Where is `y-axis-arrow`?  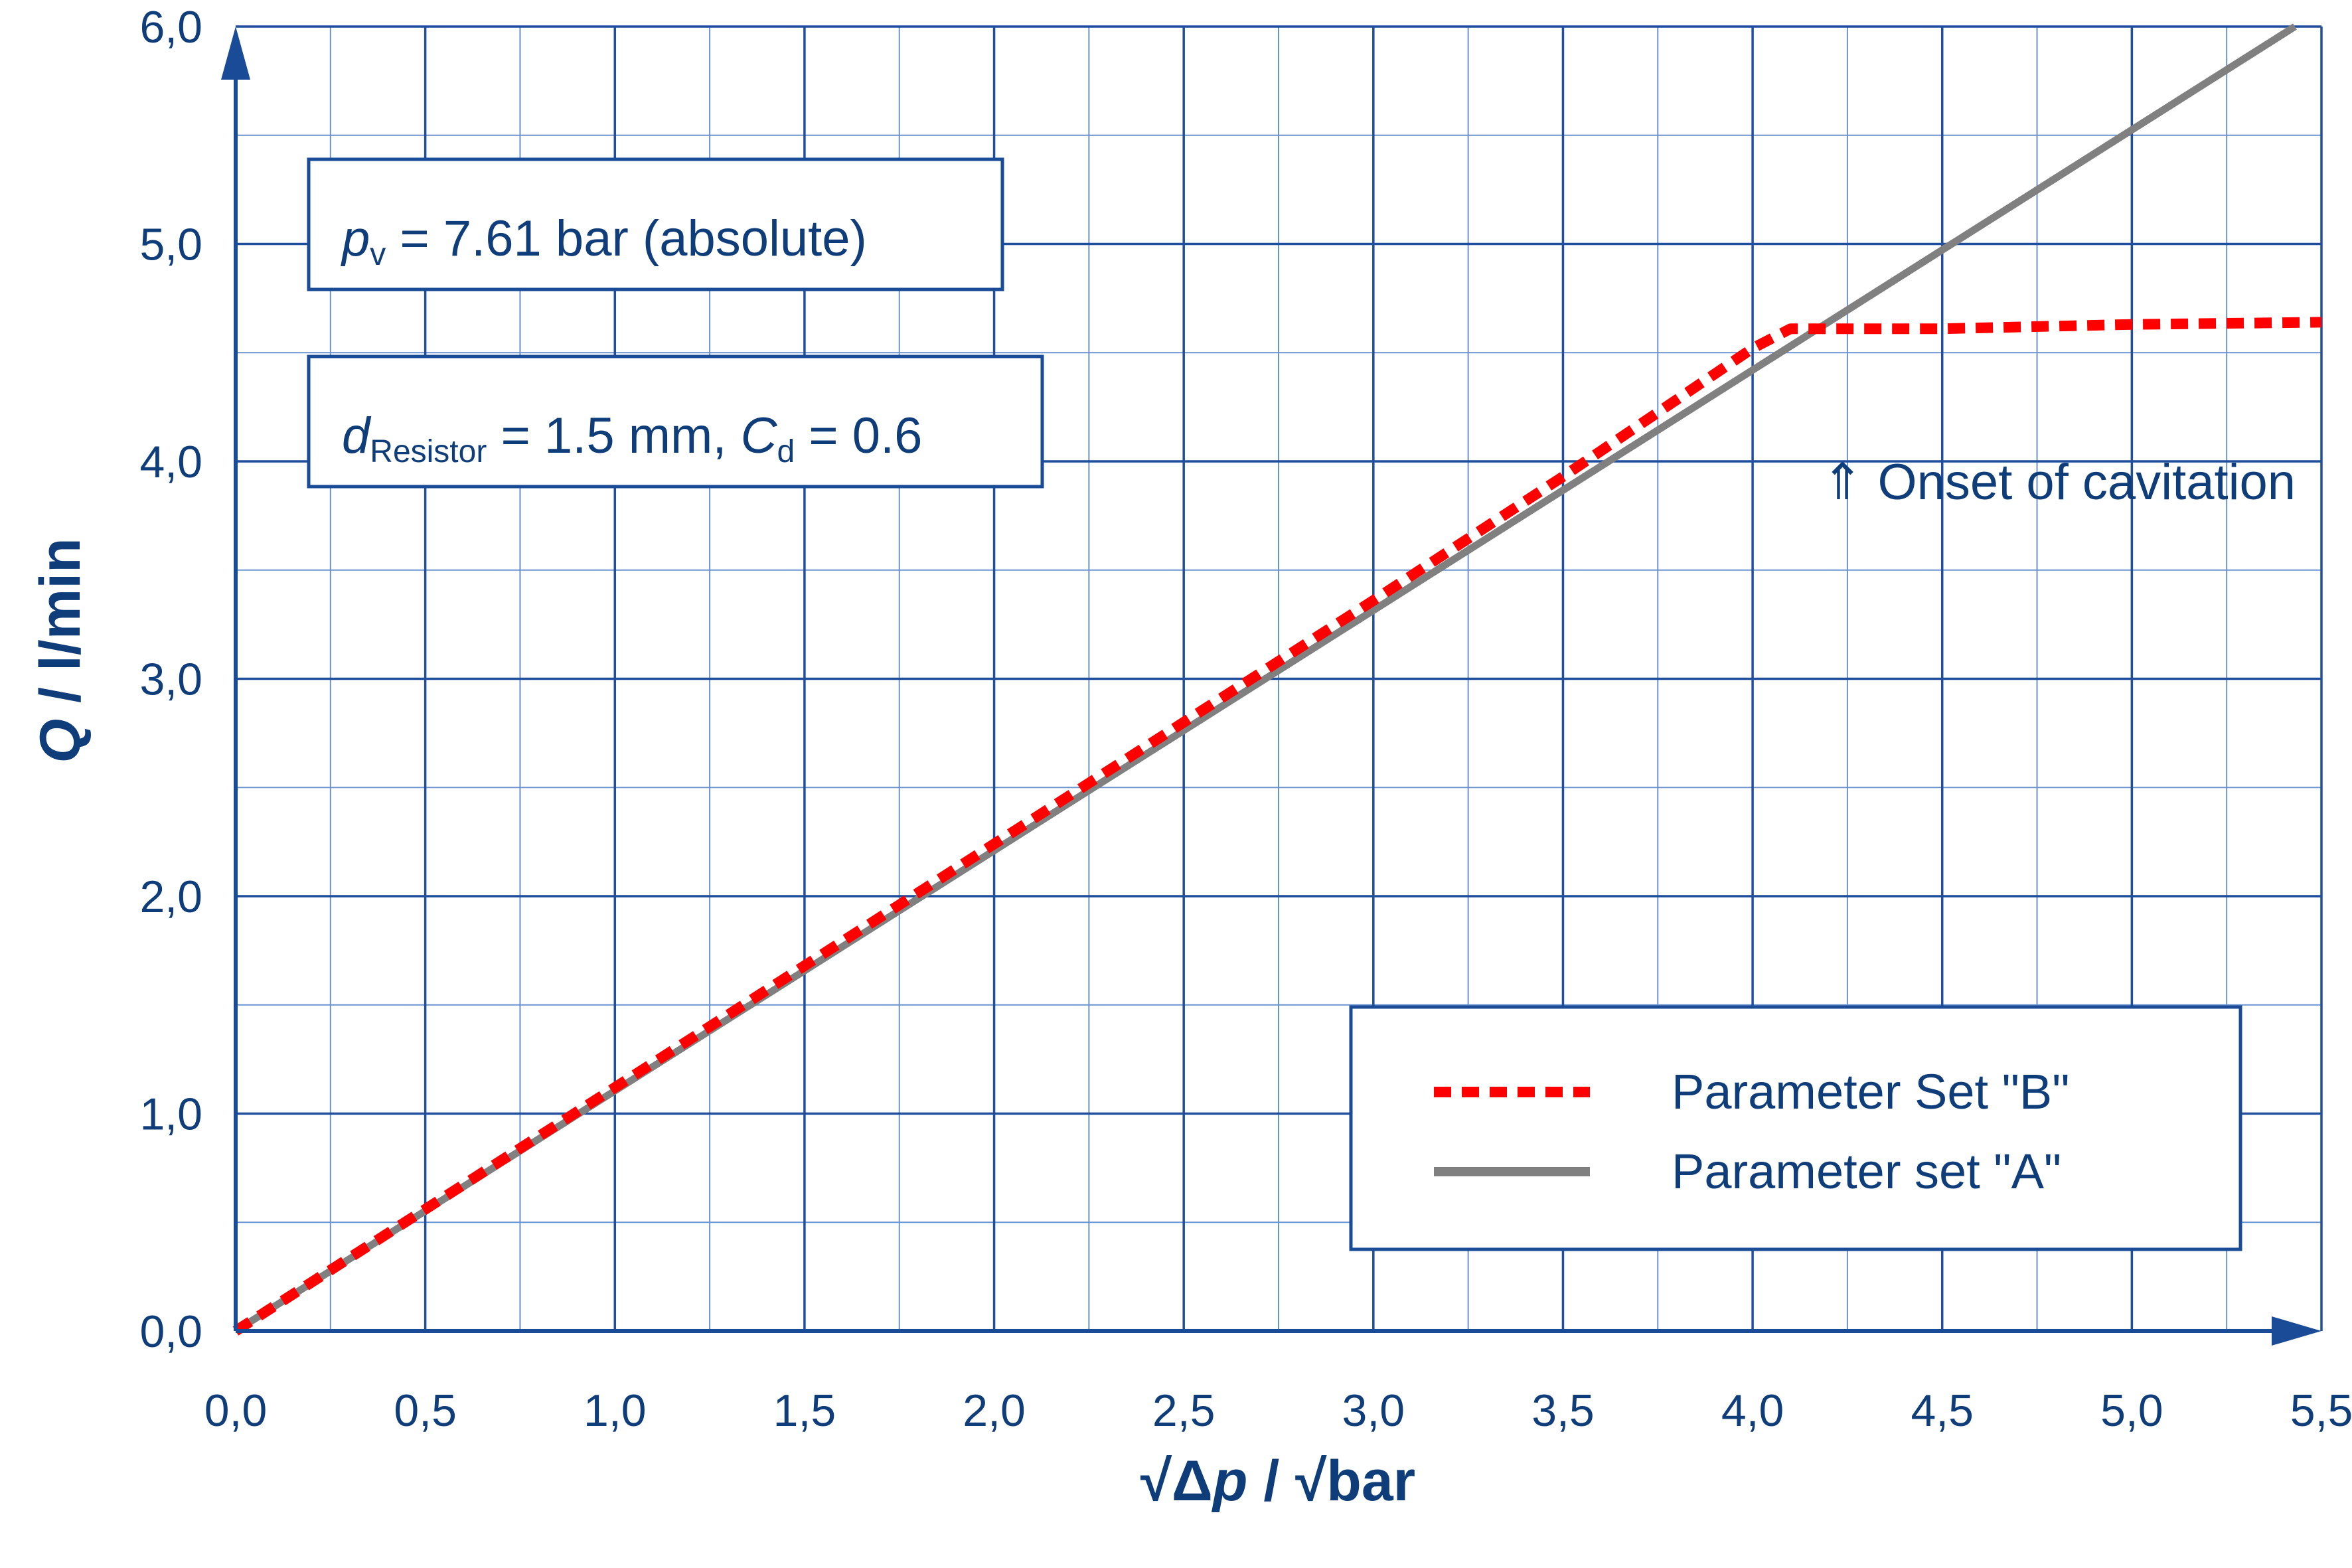 y-axis-arrow is located at coordinates (236, 53).